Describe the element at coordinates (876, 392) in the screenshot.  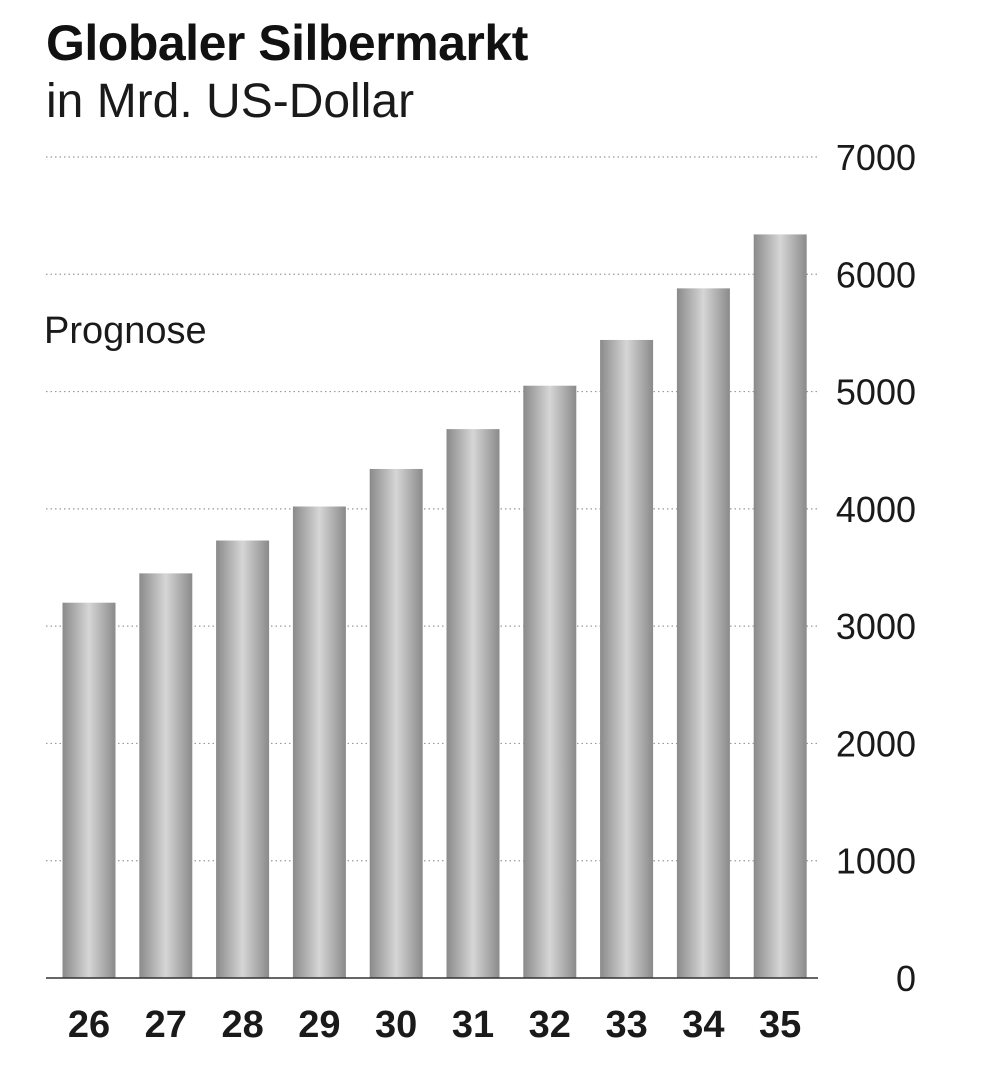
I see `y-tick-label: 5000` at that location.